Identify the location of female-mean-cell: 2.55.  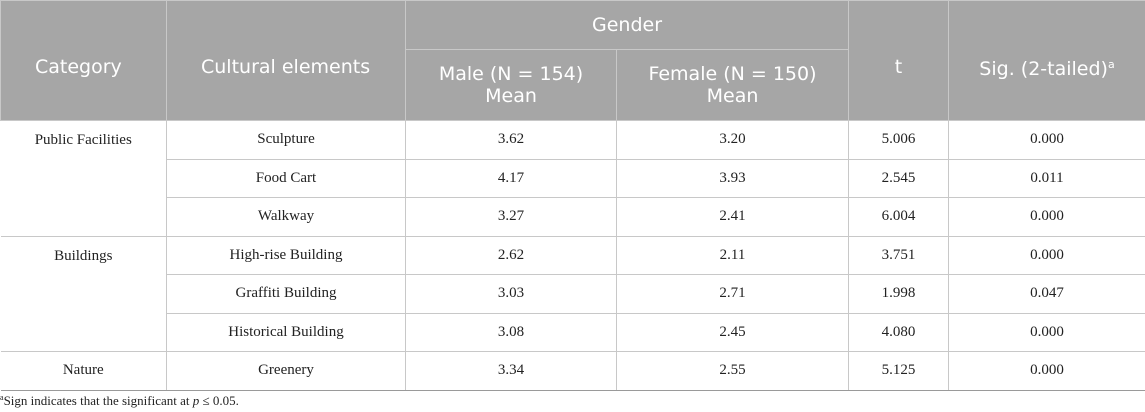
(732, 371).